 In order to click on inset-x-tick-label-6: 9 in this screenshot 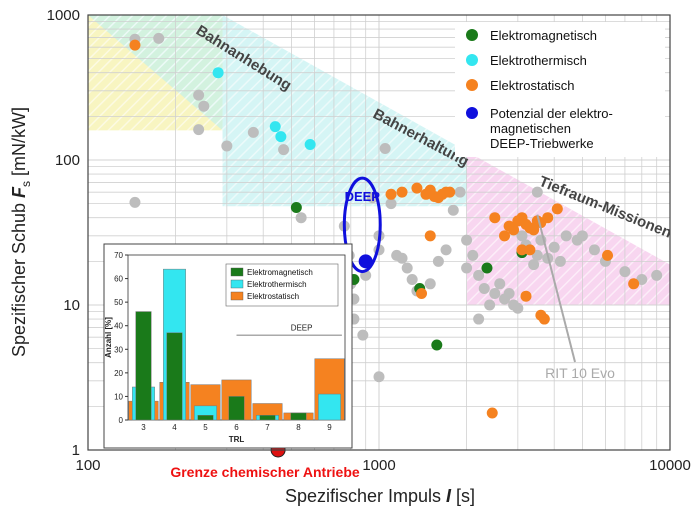, I will do `click(329, 427)`.